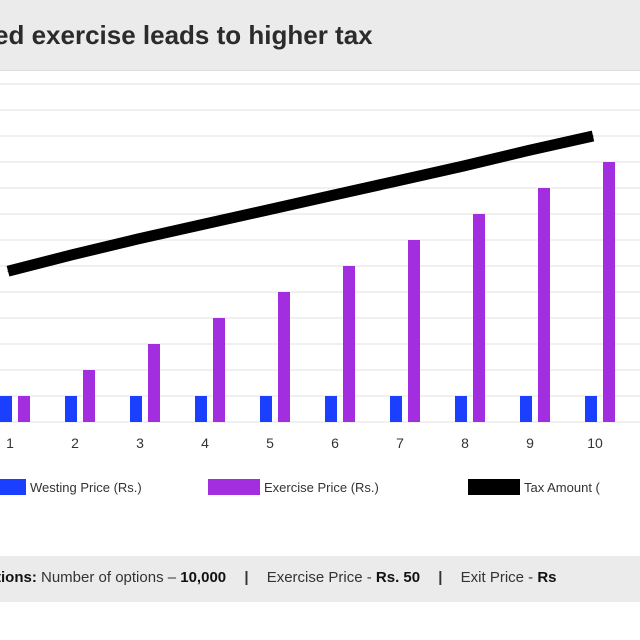 The width and height of the screenshot is (640, 640). I want to click on footer-options-value: 10,000, so click(203, 577).